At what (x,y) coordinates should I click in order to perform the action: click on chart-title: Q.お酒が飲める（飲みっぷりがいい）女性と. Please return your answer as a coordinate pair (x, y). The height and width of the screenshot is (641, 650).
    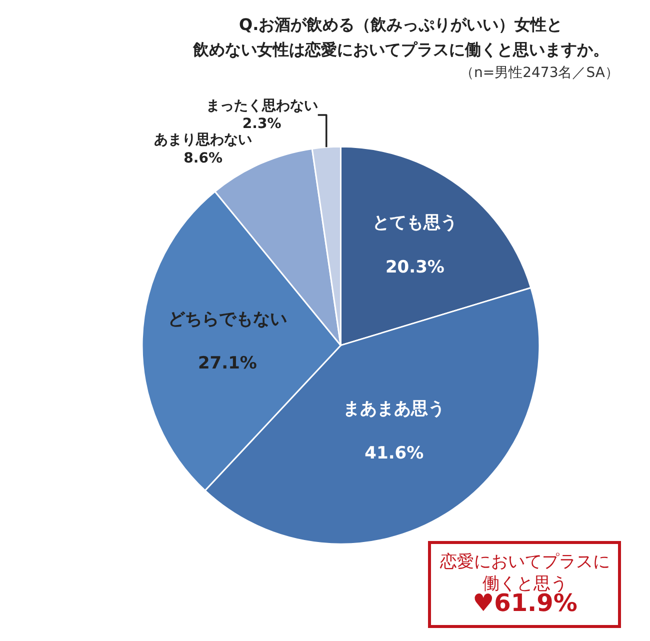
    Looking at the image, I should click on (401, 24).